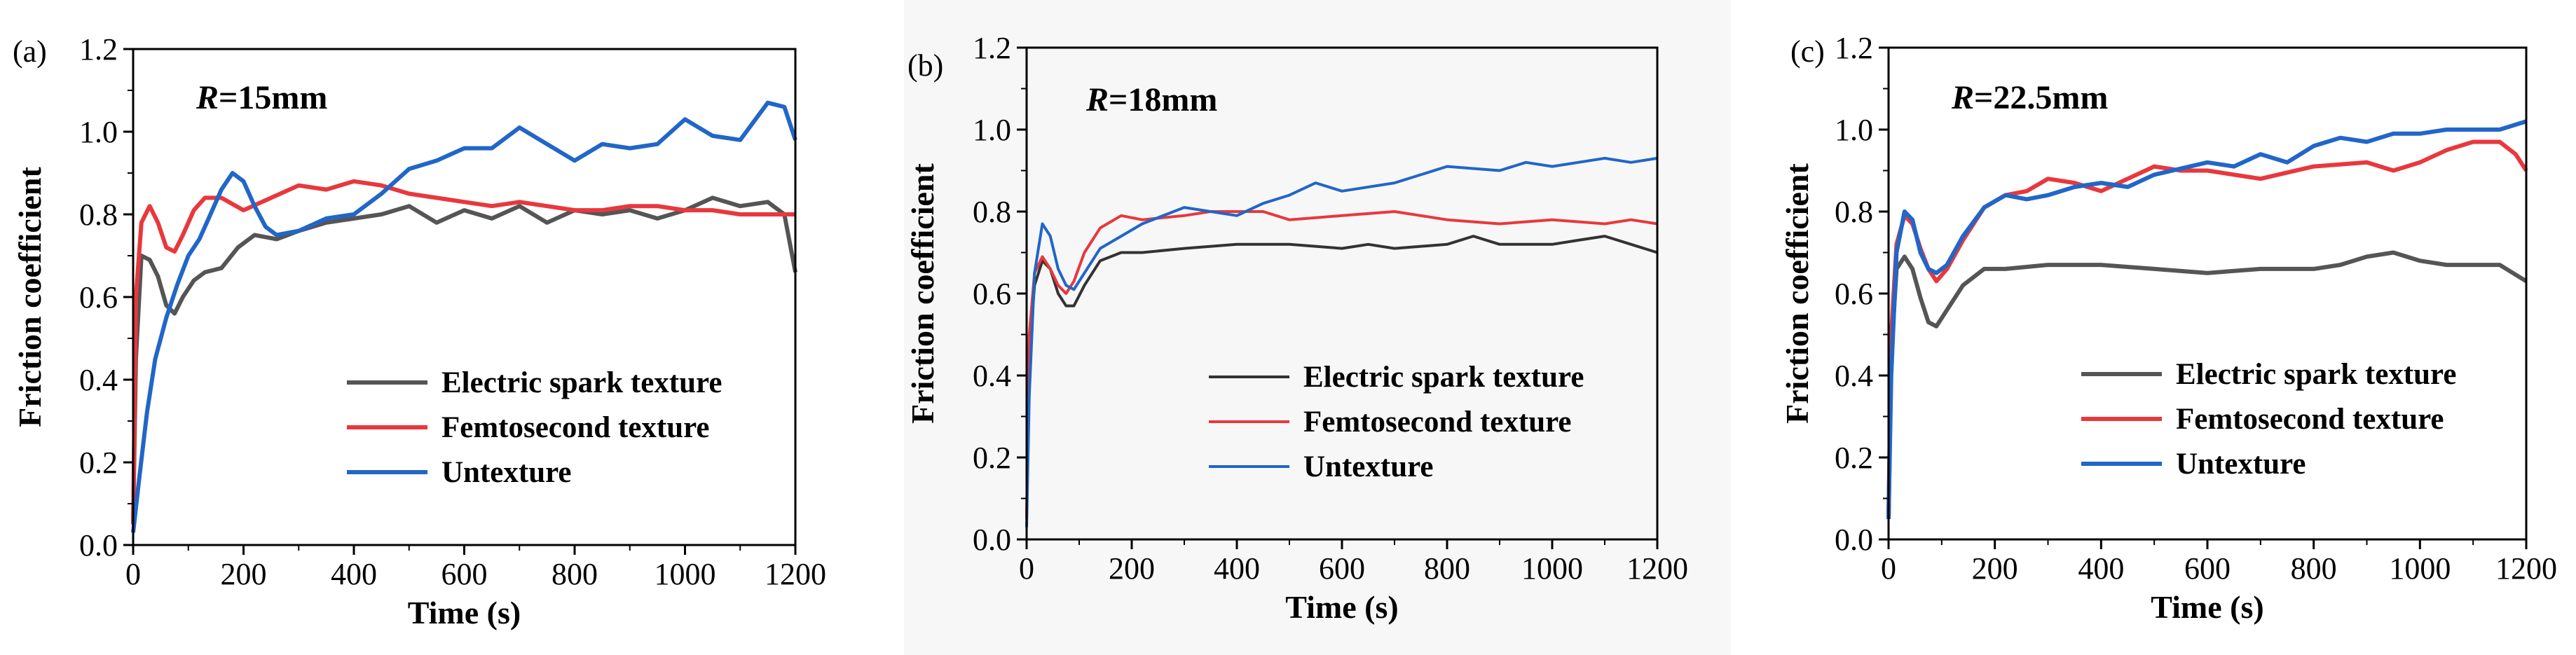  I want to click on panel-label: (a), so click(30, 51).